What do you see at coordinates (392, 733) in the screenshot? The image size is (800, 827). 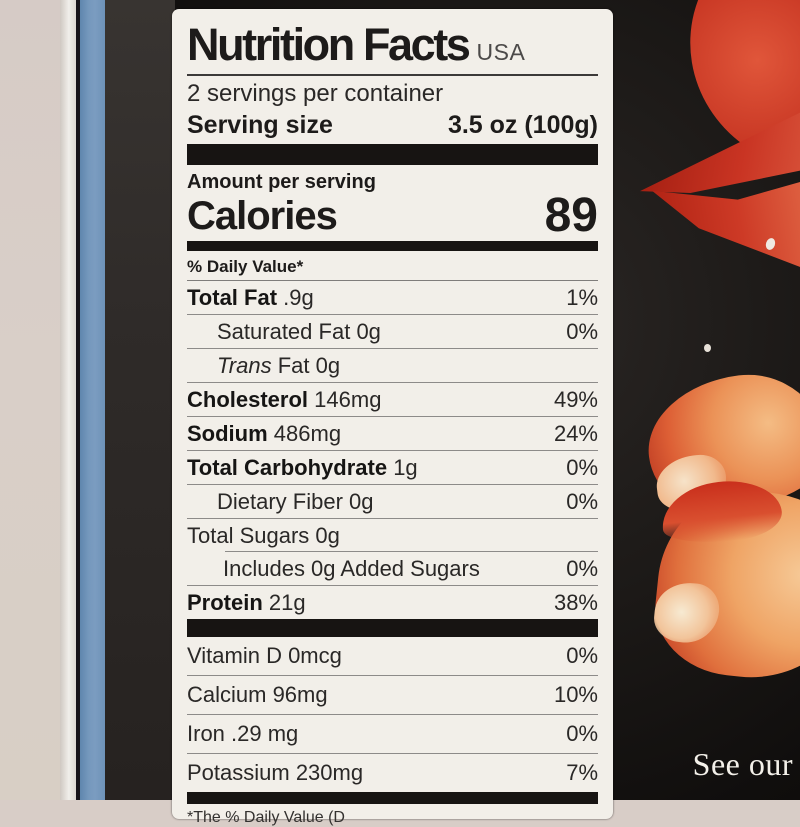 I see `nutrient-row-iron: Iron .29 mg 0%` at bounding box center [392, 733].